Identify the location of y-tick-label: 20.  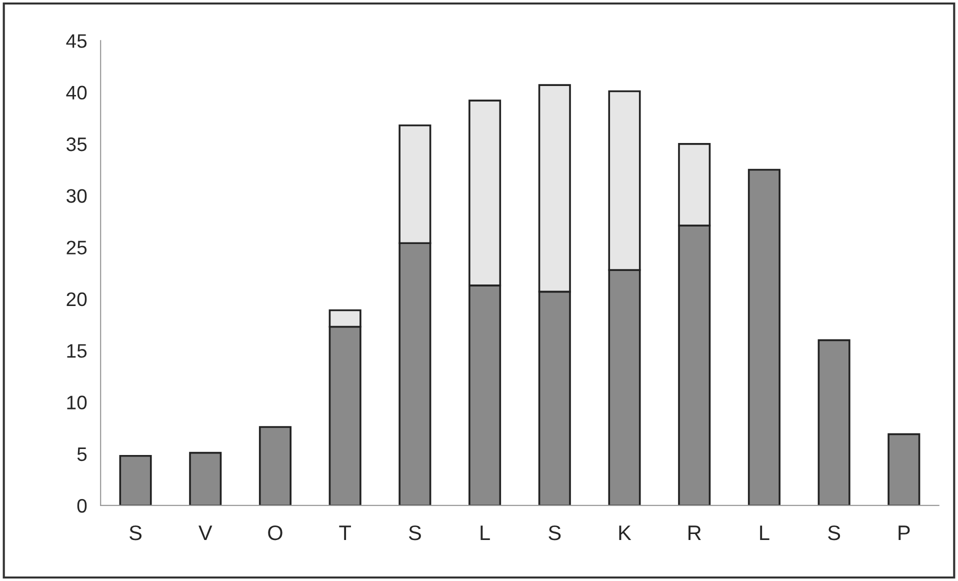
(76, 299).